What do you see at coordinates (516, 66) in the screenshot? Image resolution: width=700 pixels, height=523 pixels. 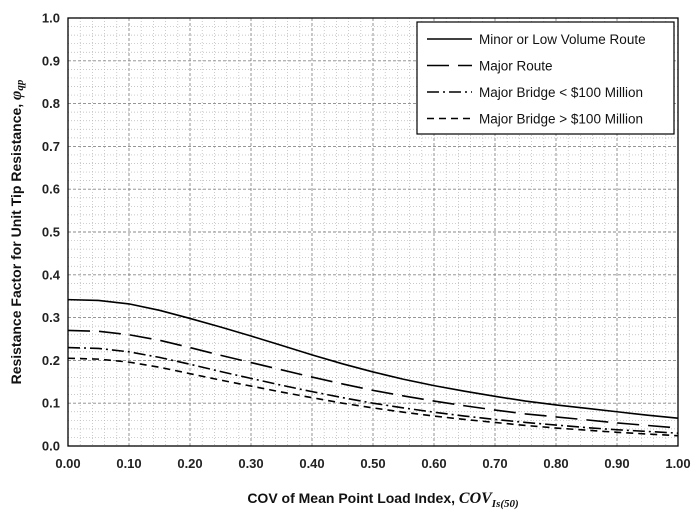 I see `legend-entry-label: Major Route` at bounding box center [516, 66].